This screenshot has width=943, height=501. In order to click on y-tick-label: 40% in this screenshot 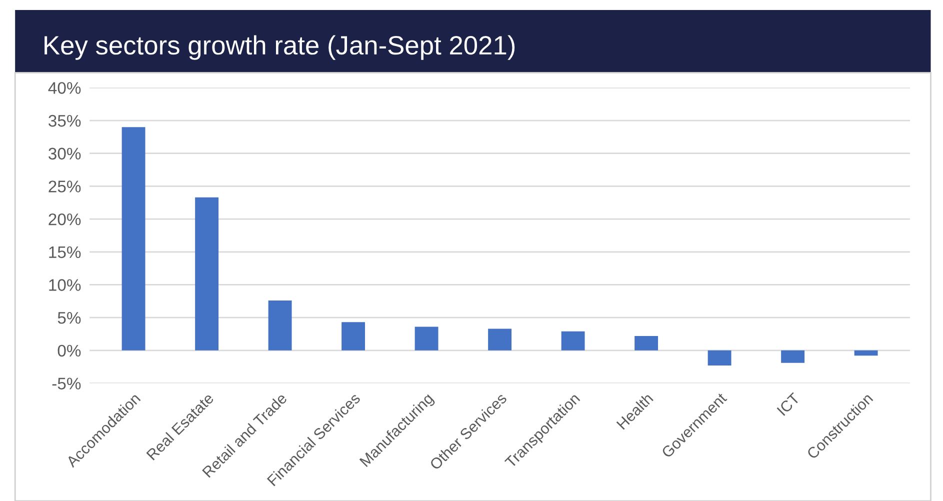, I will do `click(64, 88)`.